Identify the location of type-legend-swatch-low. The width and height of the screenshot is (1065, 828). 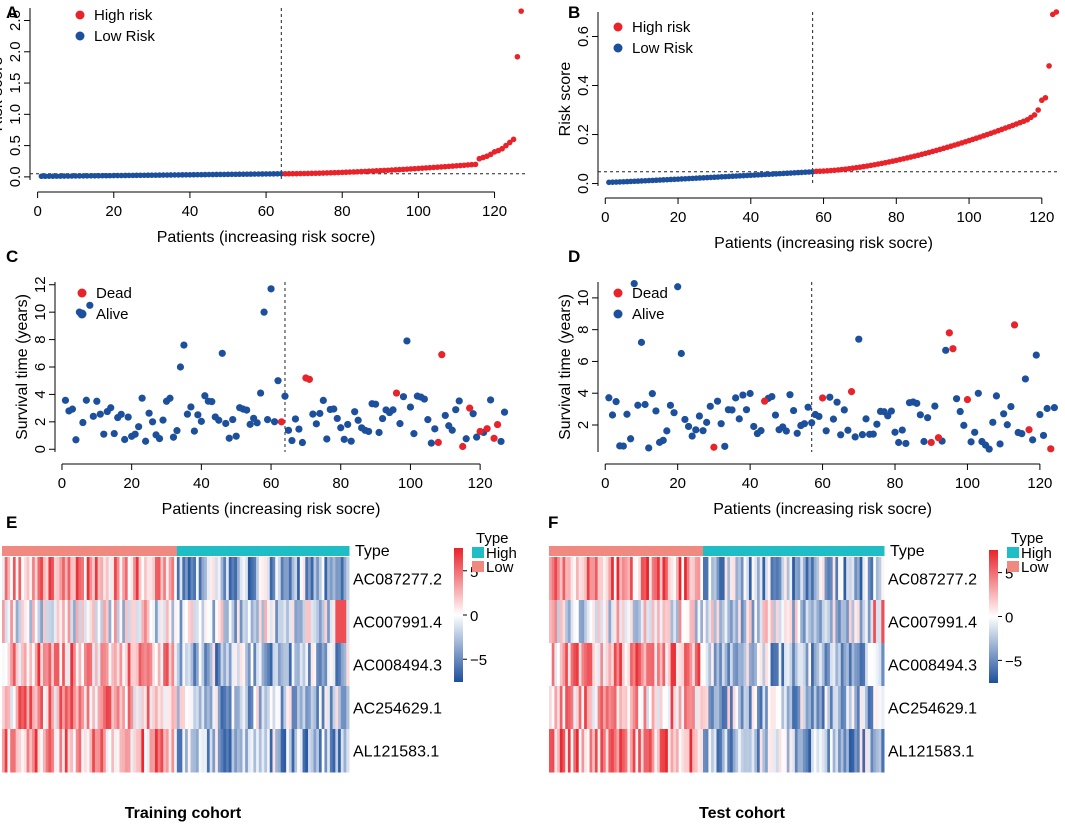
(478, 566).